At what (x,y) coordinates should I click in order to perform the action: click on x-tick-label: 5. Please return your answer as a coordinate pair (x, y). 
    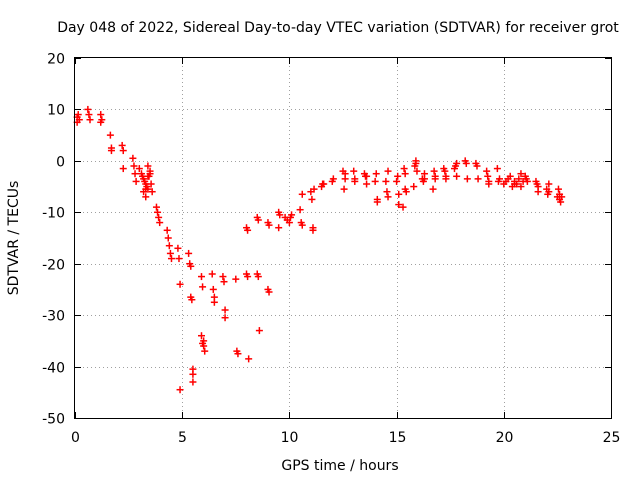
    Looking at the image, I should click on (182, 438).